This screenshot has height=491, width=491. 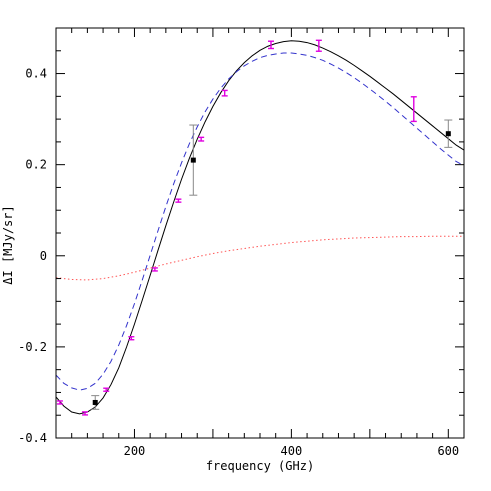 I want to click on y-tick-label: -0.4, so click(x=32, y=438).